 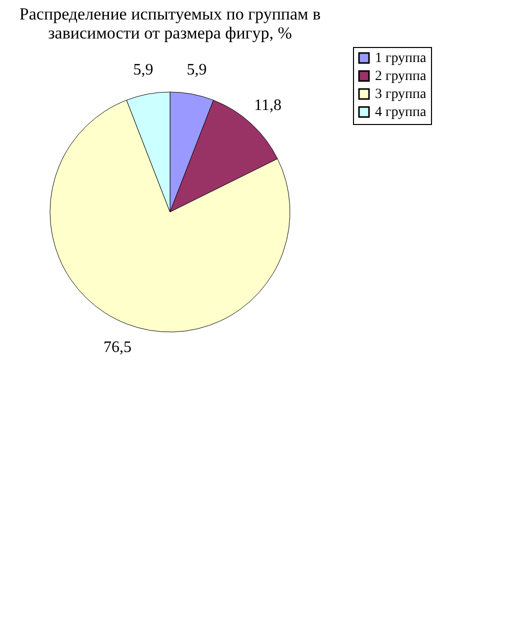 I want to click on chart-title: Распределение испытуемых по группам в зависимости от размера фигур, %, so click(x=170, y=23).